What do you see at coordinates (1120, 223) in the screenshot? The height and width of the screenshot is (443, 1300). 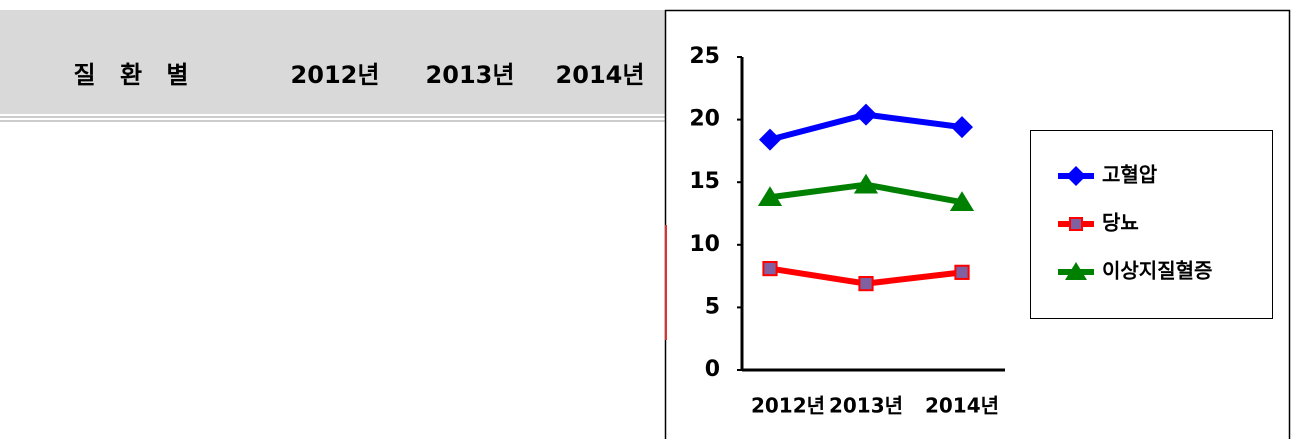 I see `legend-label: 당뇨` at bounding box center [1120, 223].